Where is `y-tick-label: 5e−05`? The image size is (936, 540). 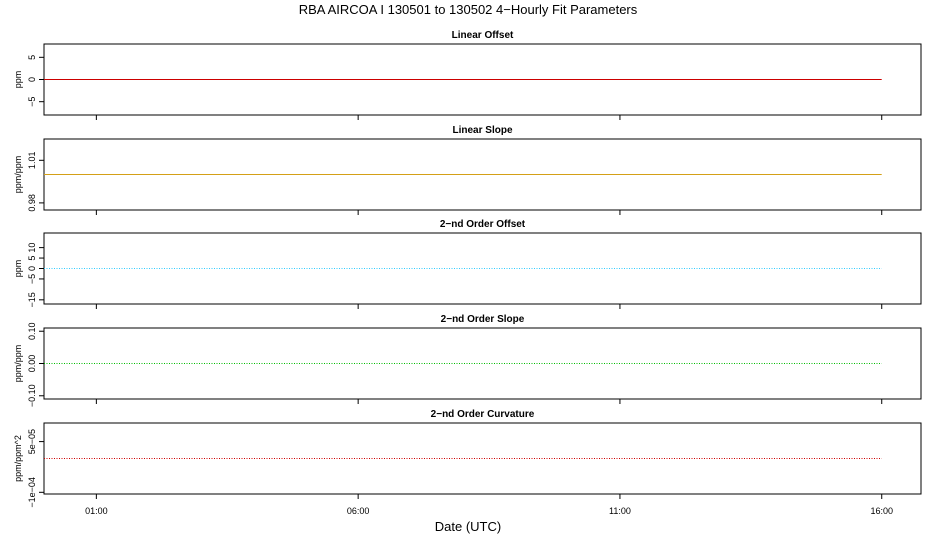 y-tick-label: 5e−05 is located at coordinates (32, 441).